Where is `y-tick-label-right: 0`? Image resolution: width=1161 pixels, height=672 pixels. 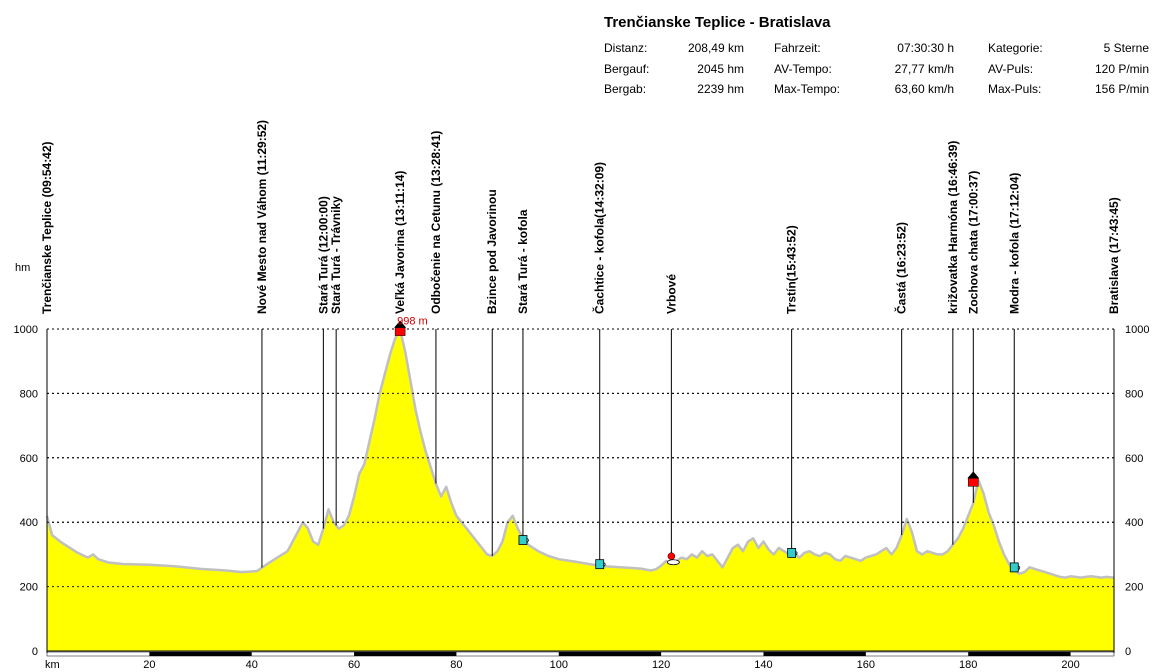 y-tick-label-right: 0 is located at coordinates (1128, 652).